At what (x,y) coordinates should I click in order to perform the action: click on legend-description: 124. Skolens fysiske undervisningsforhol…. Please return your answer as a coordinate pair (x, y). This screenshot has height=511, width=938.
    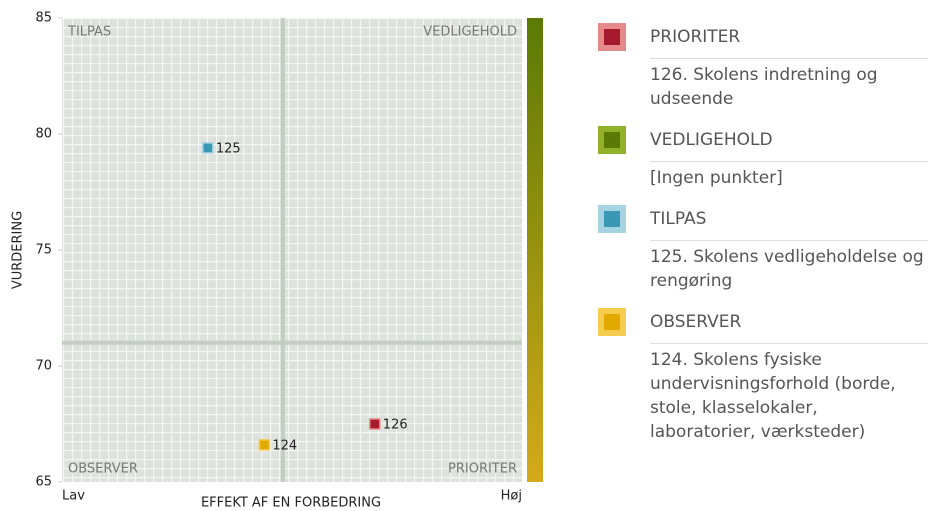
    Looking at the image, I should click on (773, 396).